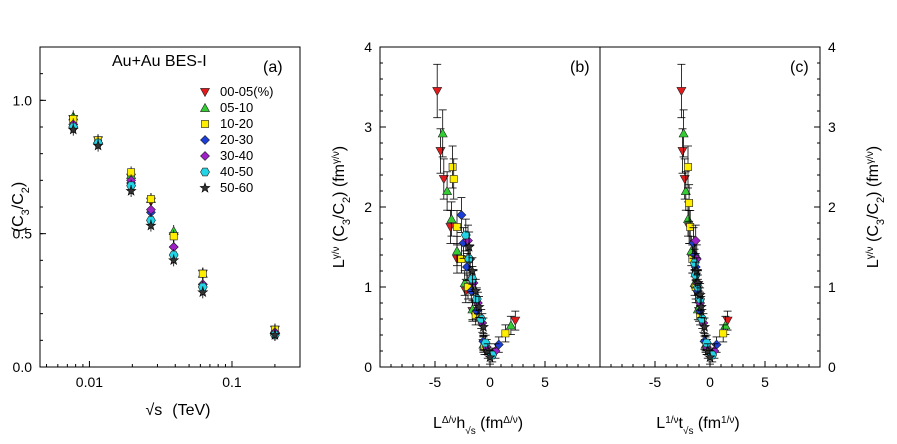  I want to click on panel-a-xlabel: √s (TeV), so click(177, 410).